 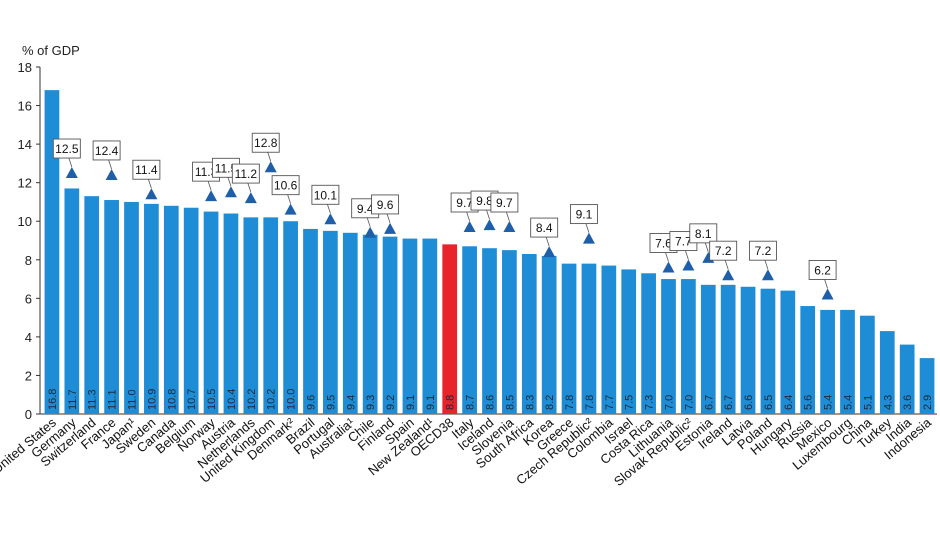 What do you see at coordinates (172, 399) in the screenshot?
I see `bar-value-label: 10.8` at bounding box center [172, 399].